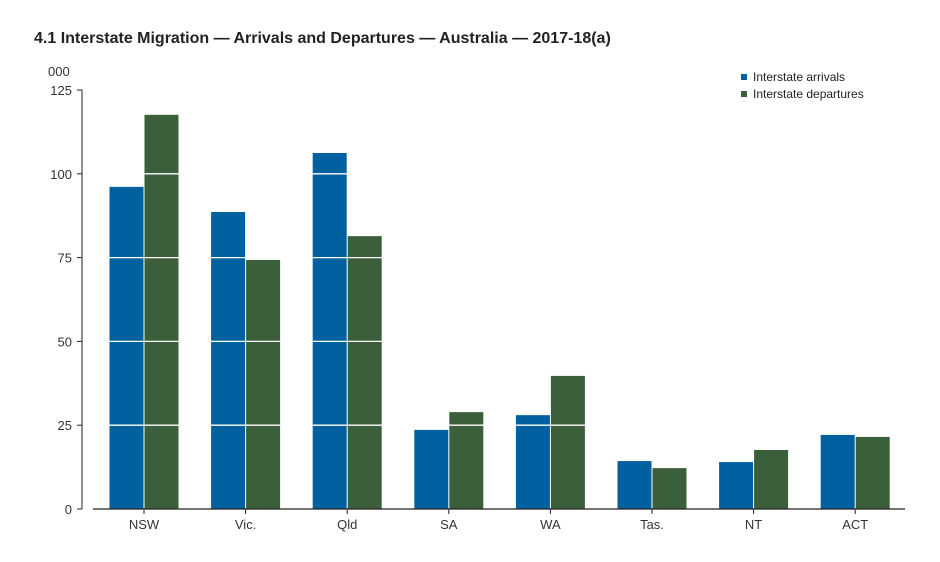 This screenshot has height=562, width=940. What do you see at coordinates (161, 311) in the screenshot?
I see `bar-departures-nsw` at bounding box center [161, 311].